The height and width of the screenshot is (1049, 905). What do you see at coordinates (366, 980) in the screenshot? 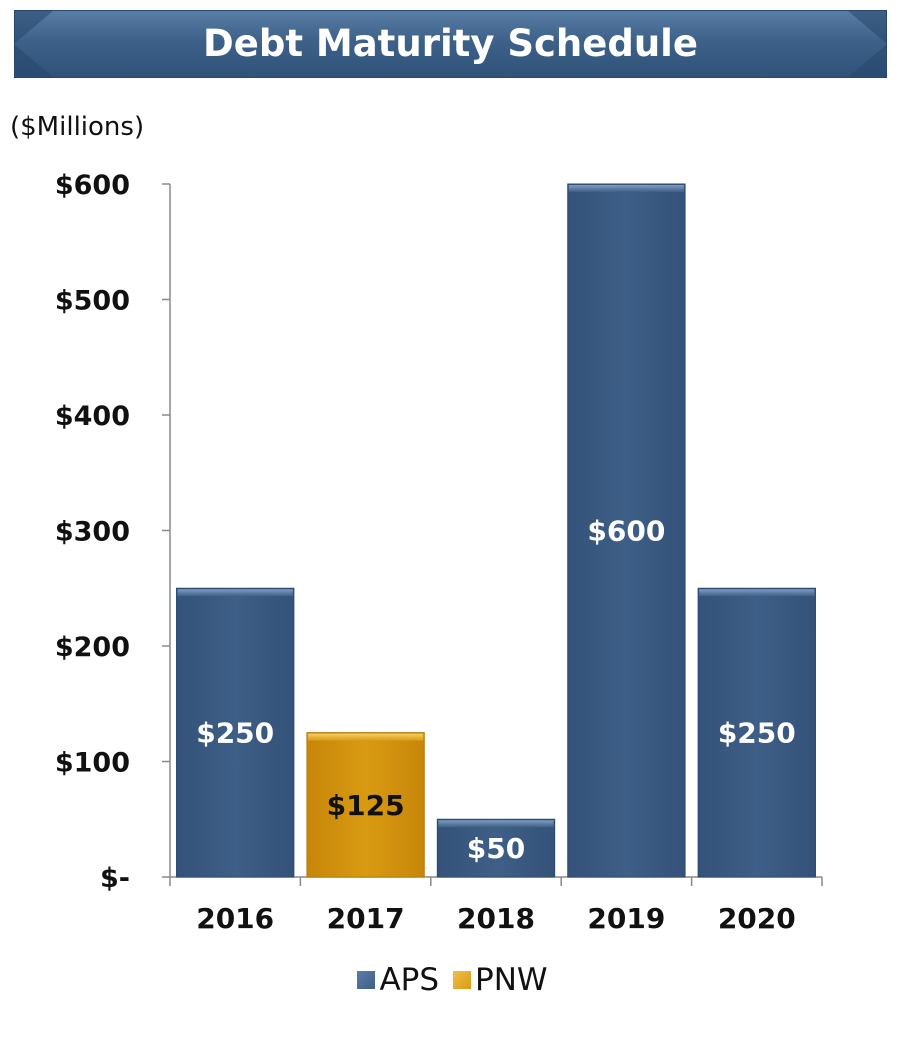
I see `legend-swatch-aps` at bounding box center [366, 980].